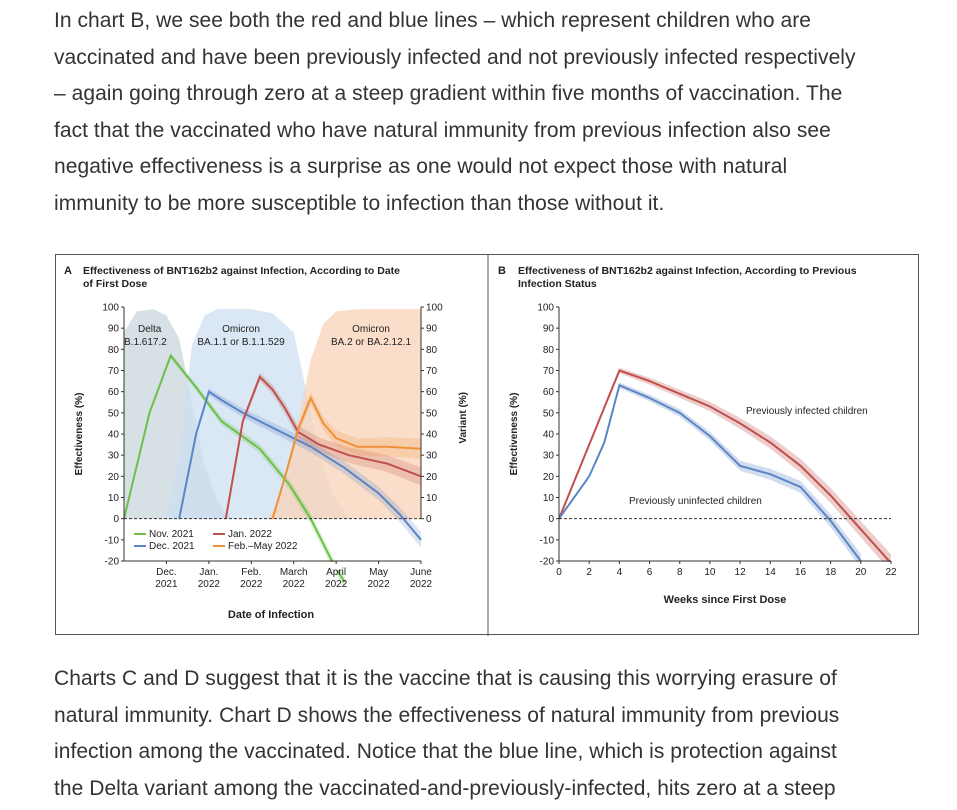 This screenshot has height=810, width=957. Describe the element at coordinates (891, 572) in the screenshot. I see `x-tick-label: 22` at that location.